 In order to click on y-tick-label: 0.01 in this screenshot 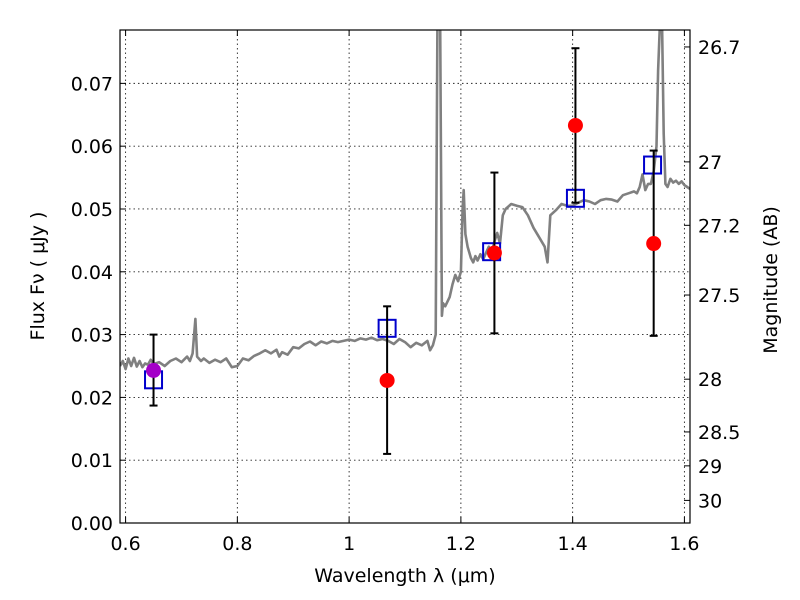, I will do `click(92, 461)`.